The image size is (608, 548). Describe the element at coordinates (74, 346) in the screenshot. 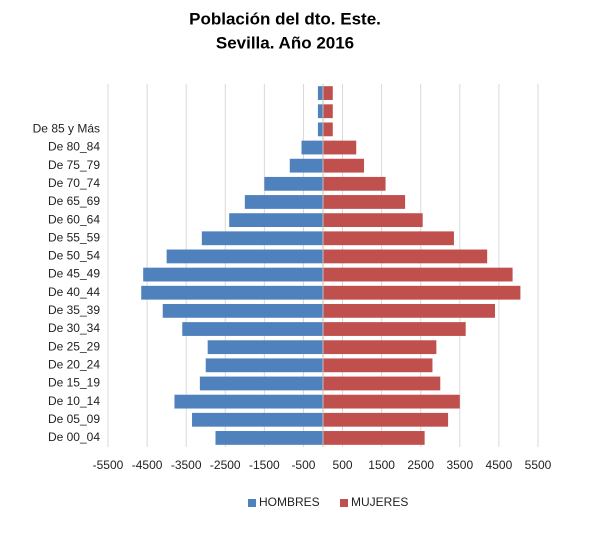

I see `y-tick-label: De 25_29` at that location.